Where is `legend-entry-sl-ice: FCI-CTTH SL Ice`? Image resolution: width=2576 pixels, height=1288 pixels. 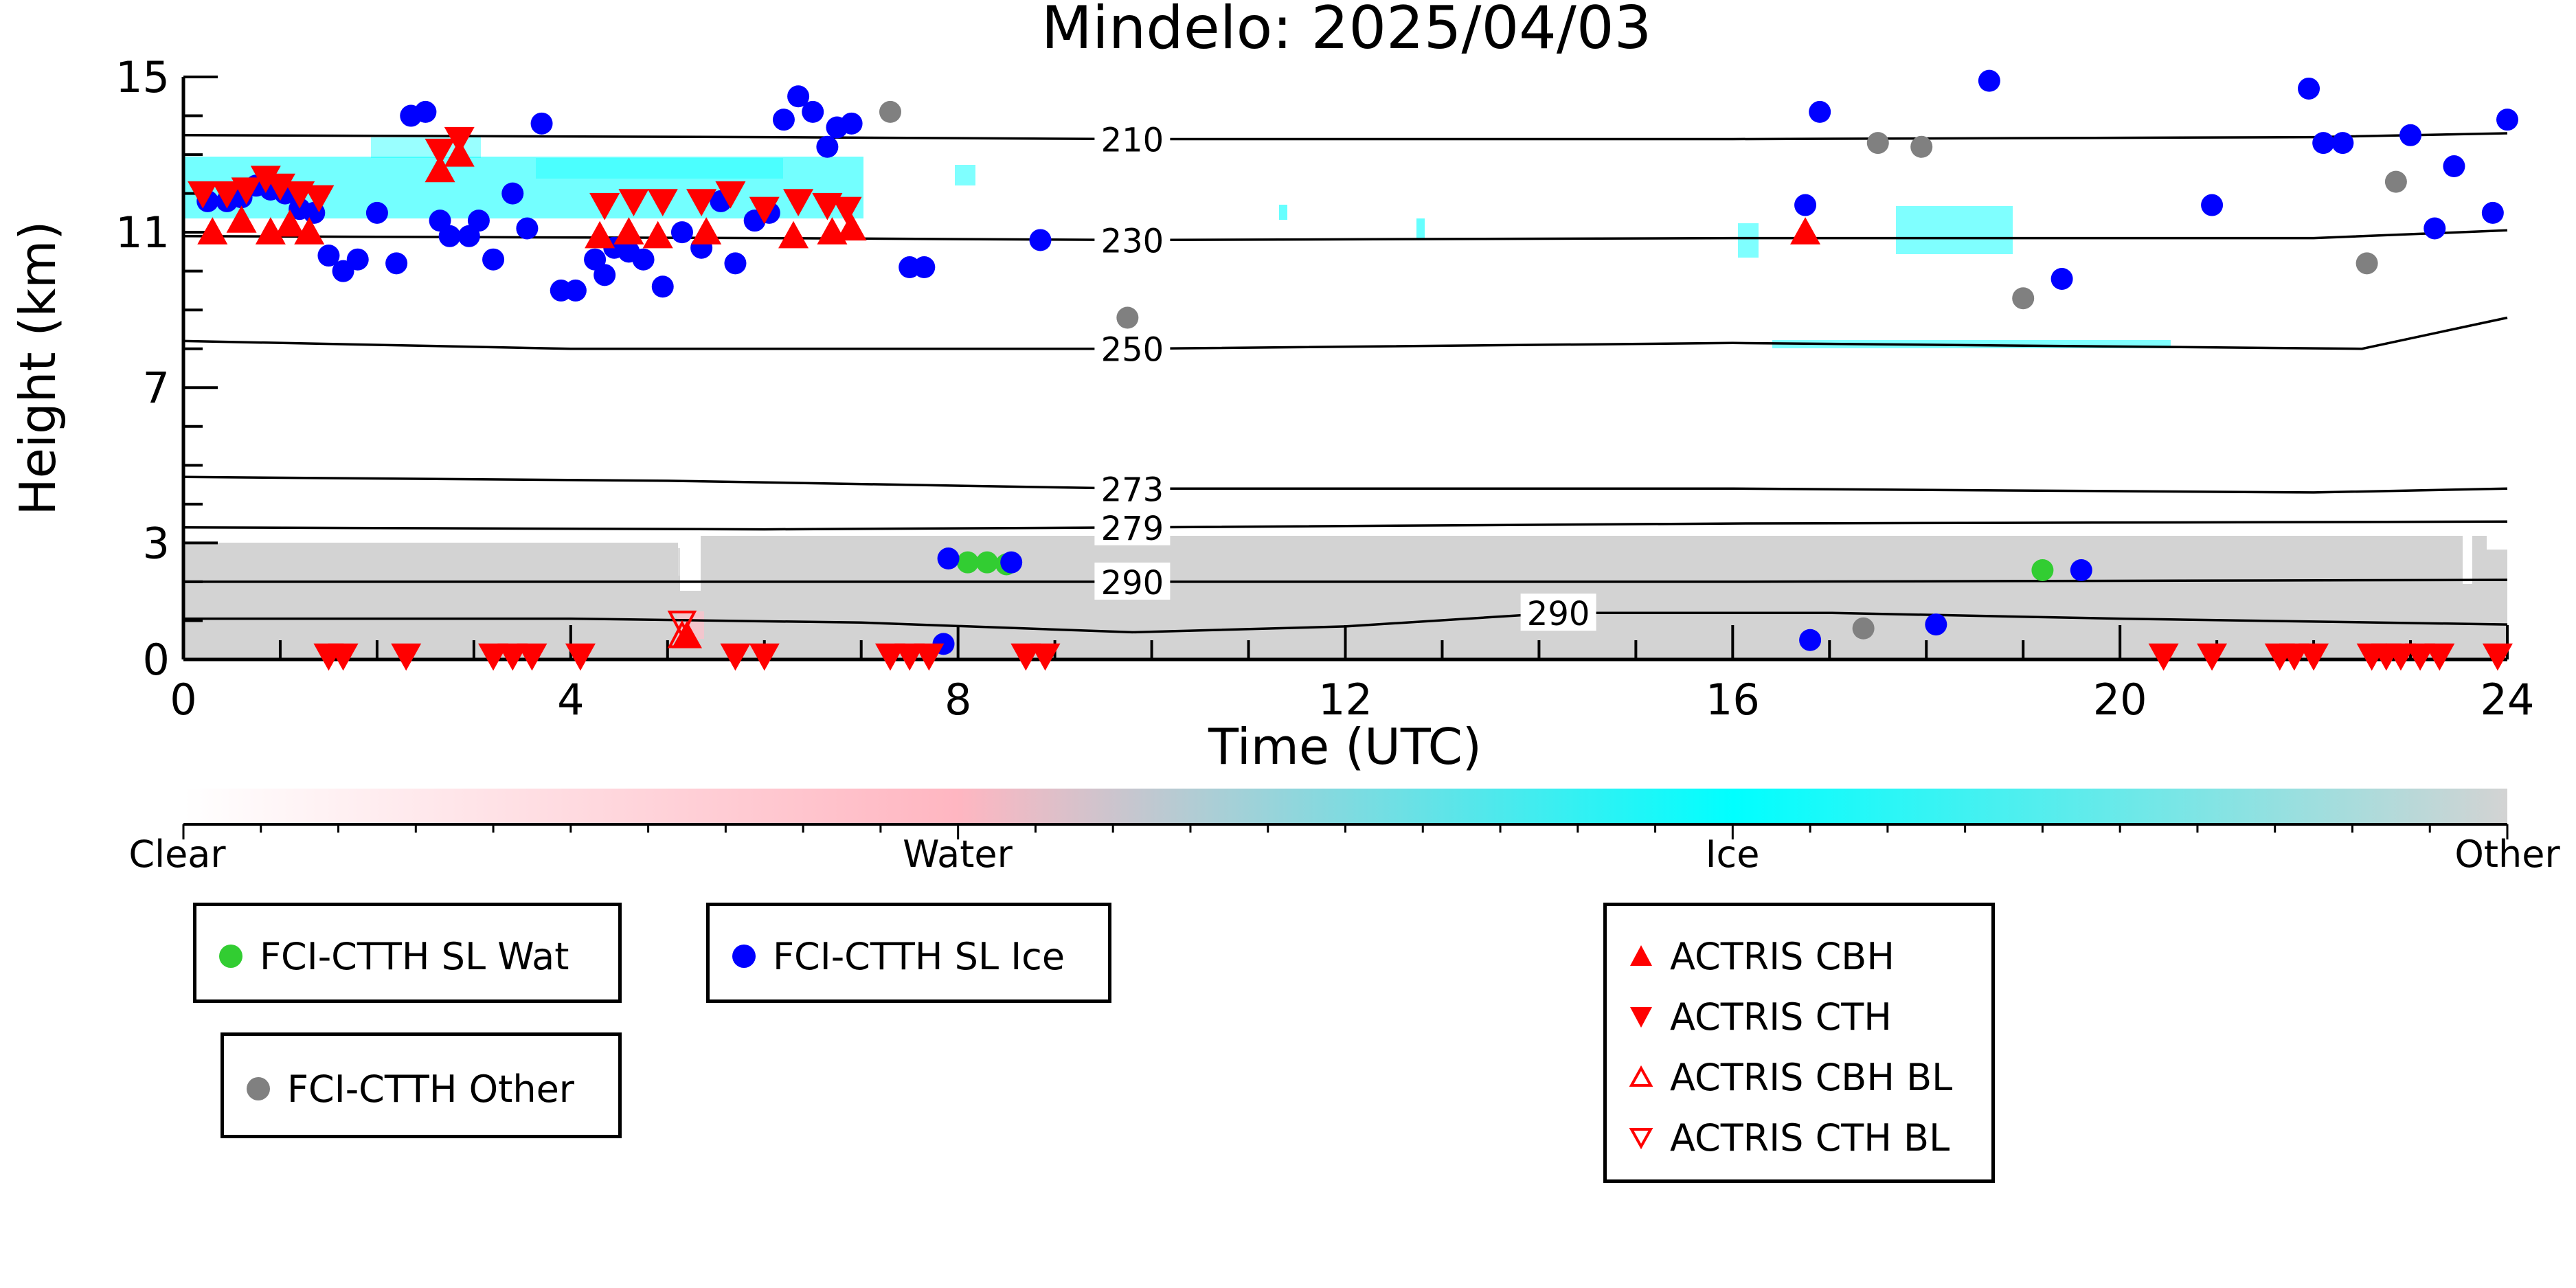
legend-entry-sl-ice: FCI-CTTH SL Ice is located at coordinates (887, 956).